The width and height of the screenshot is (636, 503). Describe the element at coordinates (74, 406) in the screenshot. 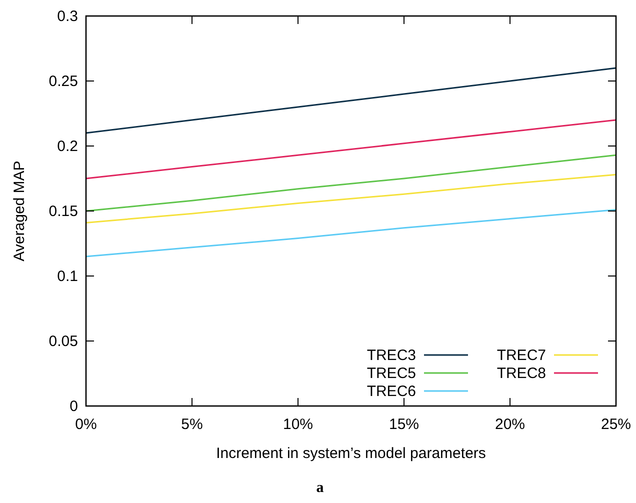

I see `y-tick-label: 0` at that location.